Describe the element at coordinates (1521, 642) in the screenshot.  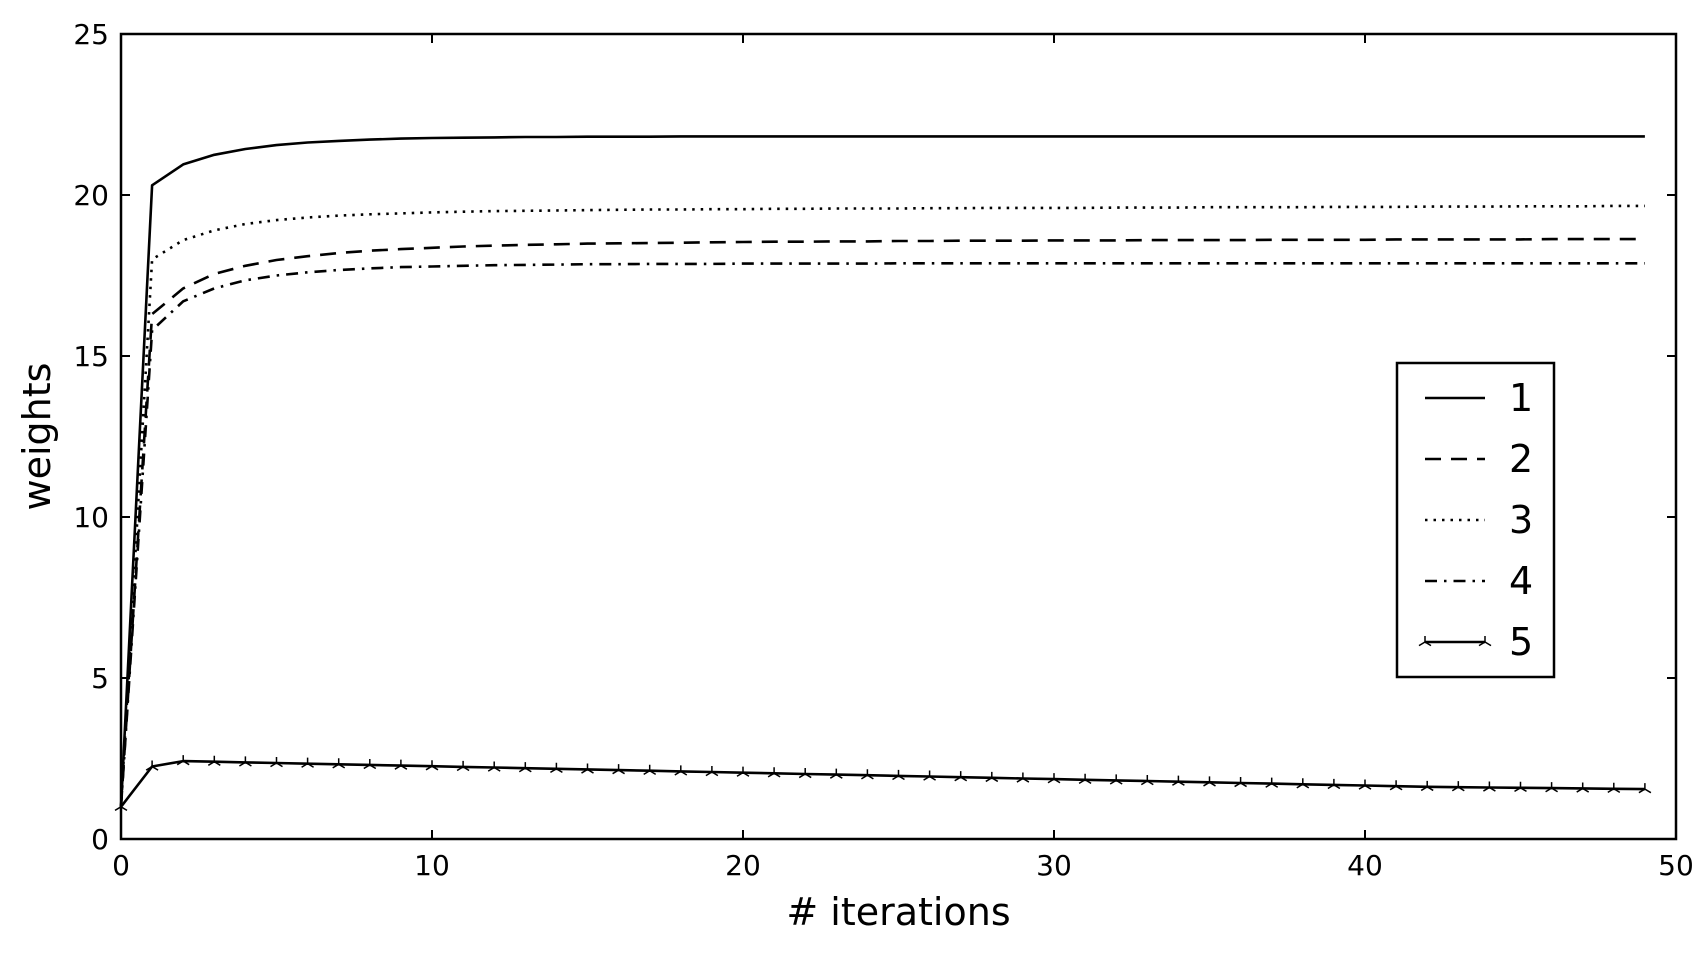
I see `legend-label: 5` at that location.